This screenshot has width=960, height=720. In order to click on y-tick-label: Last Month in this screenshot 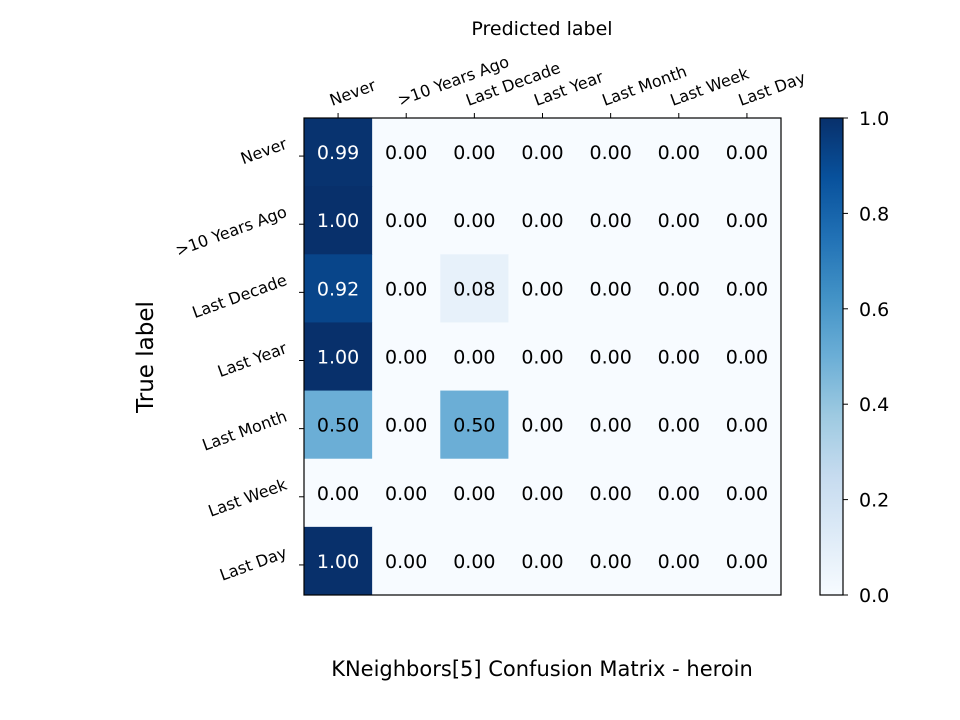, I will do `click(245, 431)`.